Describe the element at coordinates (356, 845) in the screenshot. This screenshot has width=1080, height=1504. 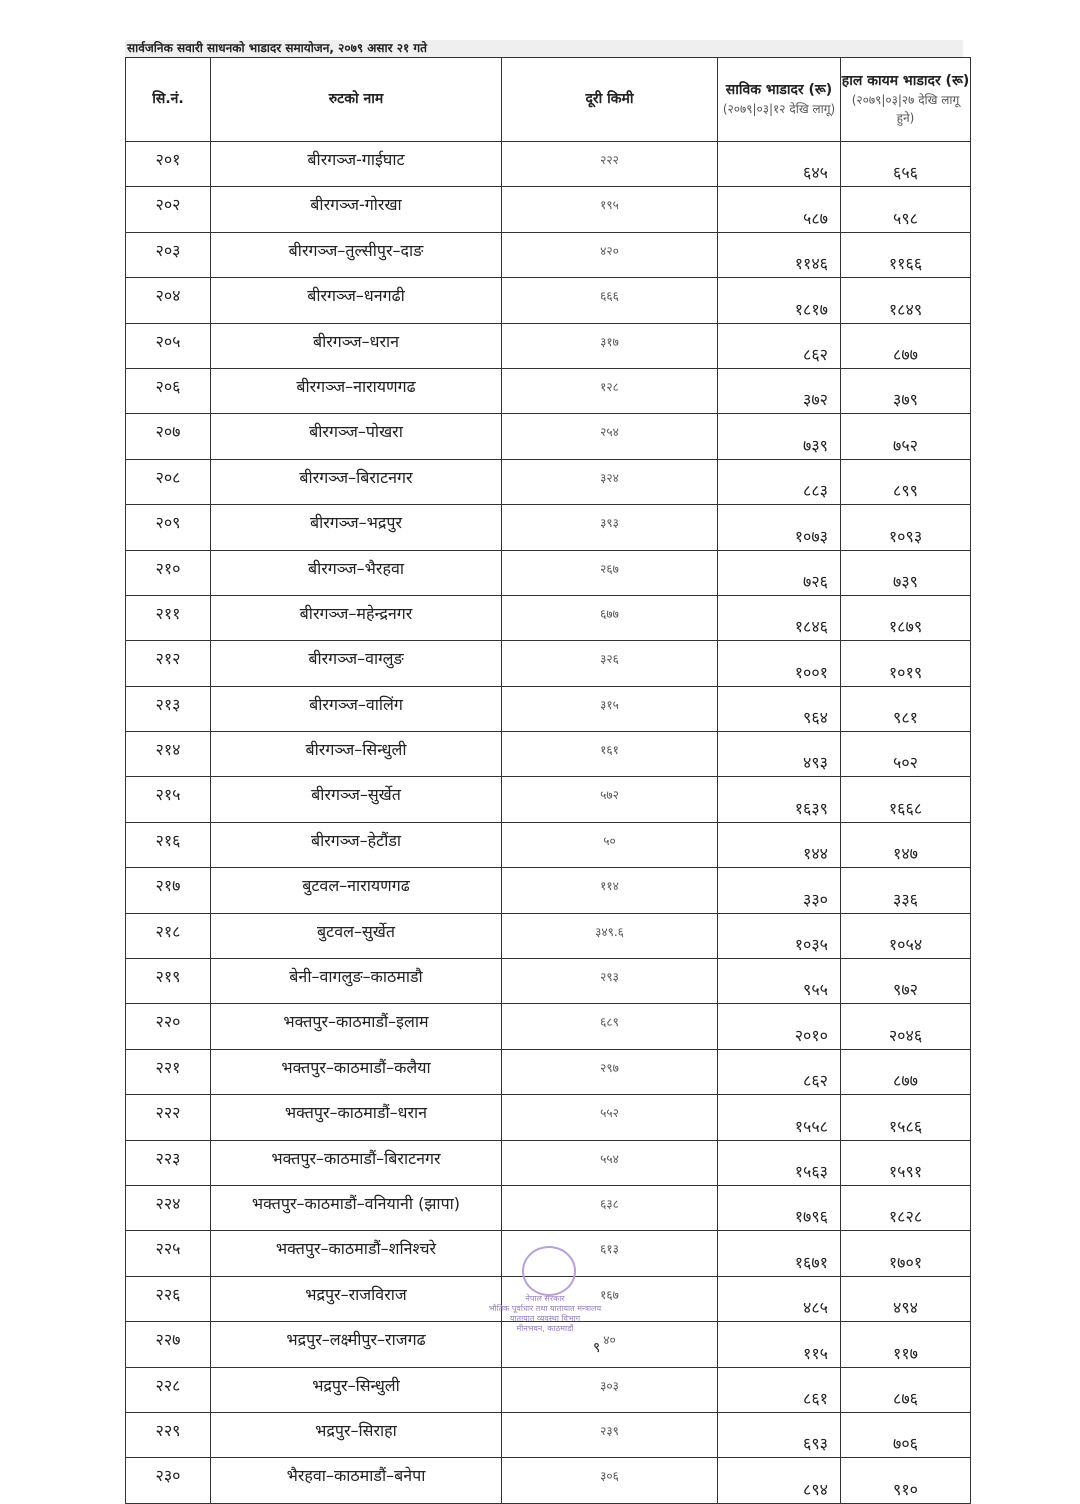
I see `route-name: बीरगञ्ज–हेटौंडा` at that location.